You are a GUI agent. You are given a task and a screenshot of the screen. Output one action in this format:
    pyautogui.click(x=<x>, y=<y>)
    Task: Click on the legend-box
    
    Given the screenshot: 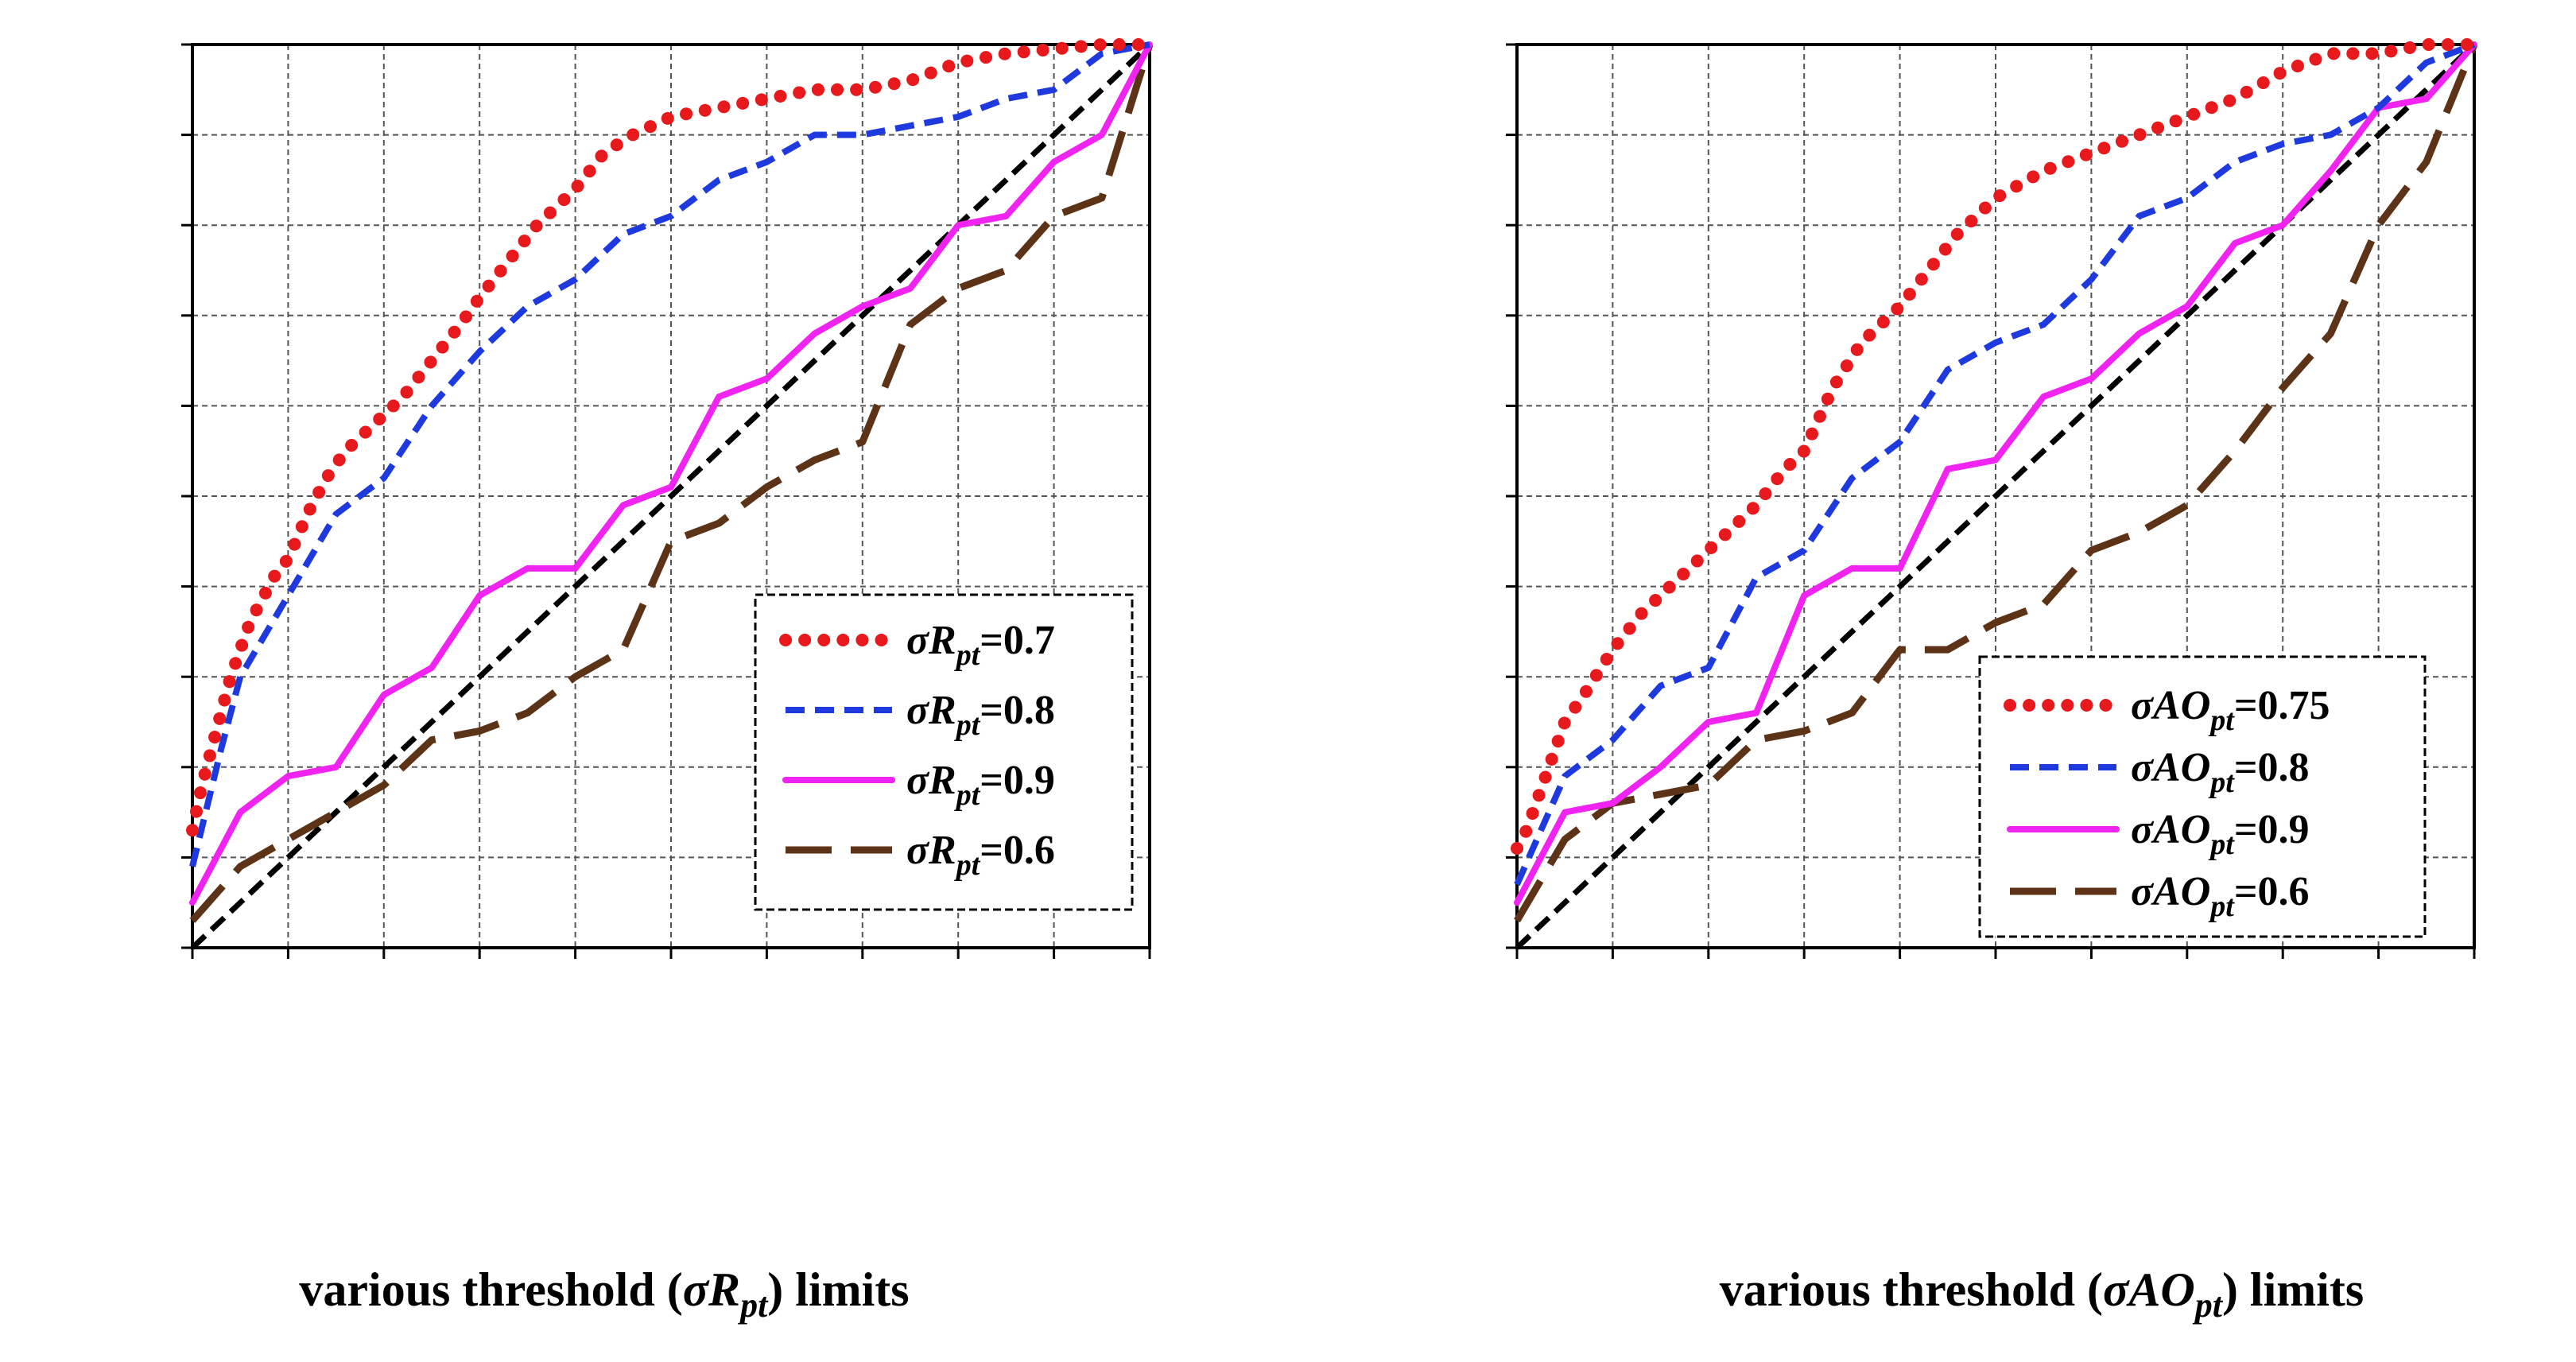 What is the action you would take?
    pyautogui.click(x=944, y=752)
    